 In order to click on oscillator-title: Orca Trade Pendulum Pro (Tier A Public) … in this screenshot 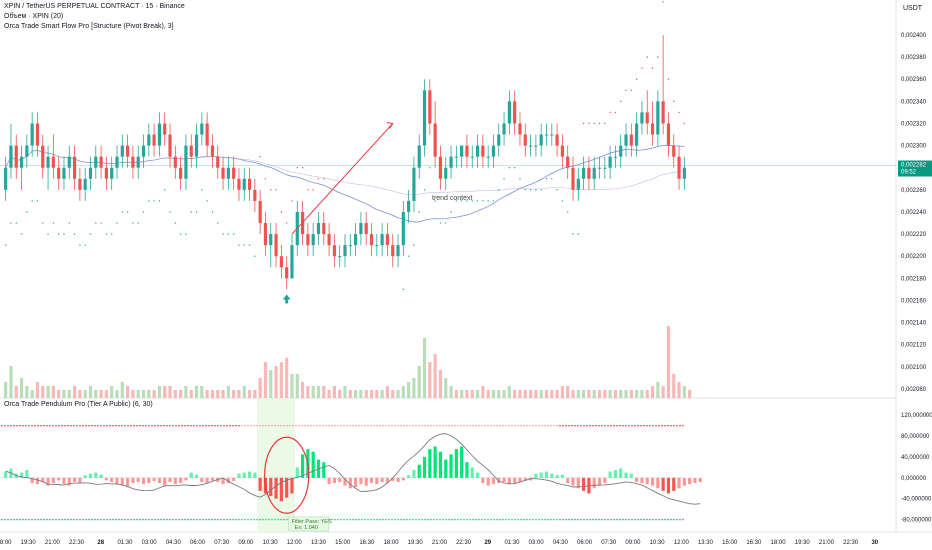, I will do `click(78, 404)`.